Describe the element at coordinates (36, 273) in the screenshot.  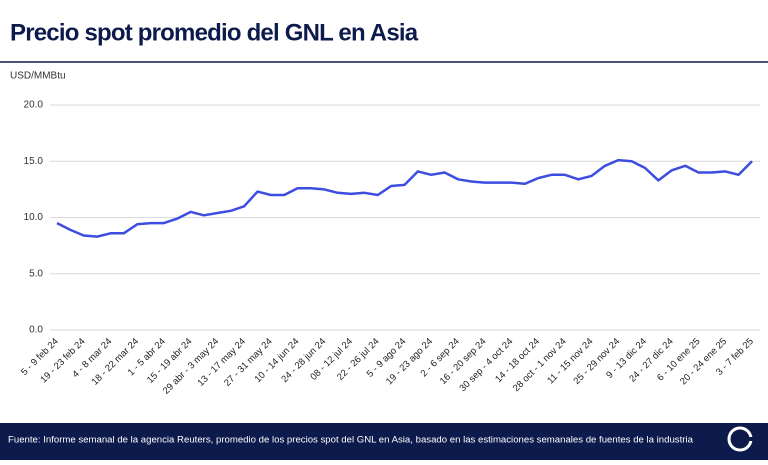
I see `y-tick-label: 5.0` at that location.